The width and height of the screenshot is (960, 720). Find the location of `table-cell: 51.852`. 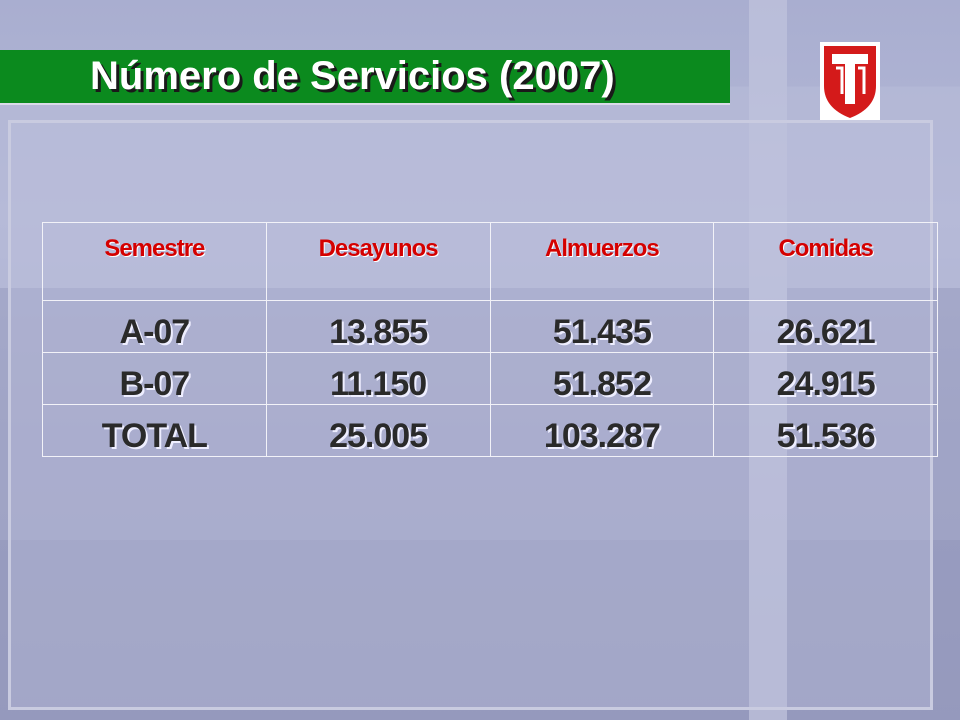

table-cell: 51.852 is located at coordinates (602, 378).